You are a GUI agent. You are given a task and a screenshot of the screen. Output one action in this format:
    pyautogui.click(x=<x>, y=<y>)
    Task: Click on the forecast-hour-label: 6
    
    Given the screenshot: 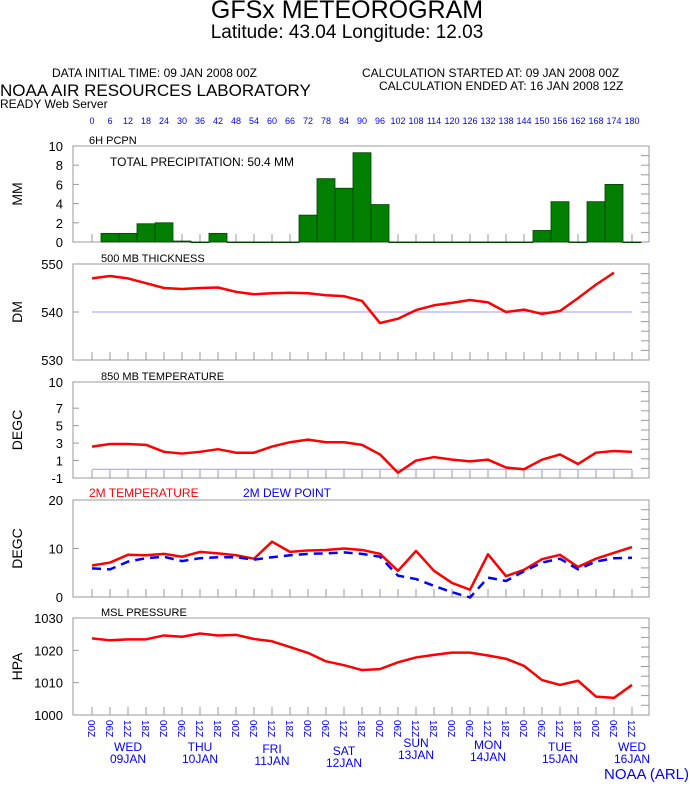 What is the action you would take?
    pyautogui.click(x=109, y=121)
    